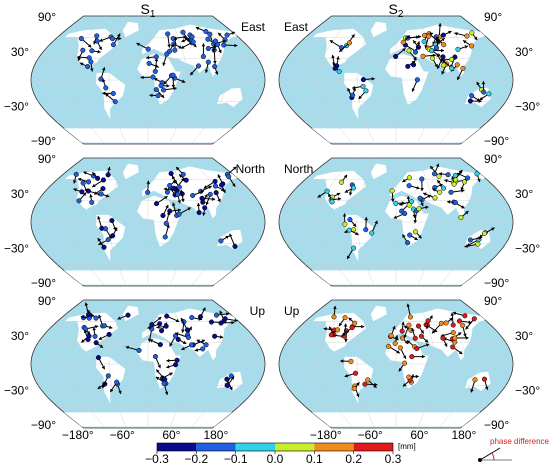 This screenshot has height=467, width=550. What do you see at coordinates (527, 249) in the screenshot?
I see `latitude-label: −30°` at bounding box center [527, 249].